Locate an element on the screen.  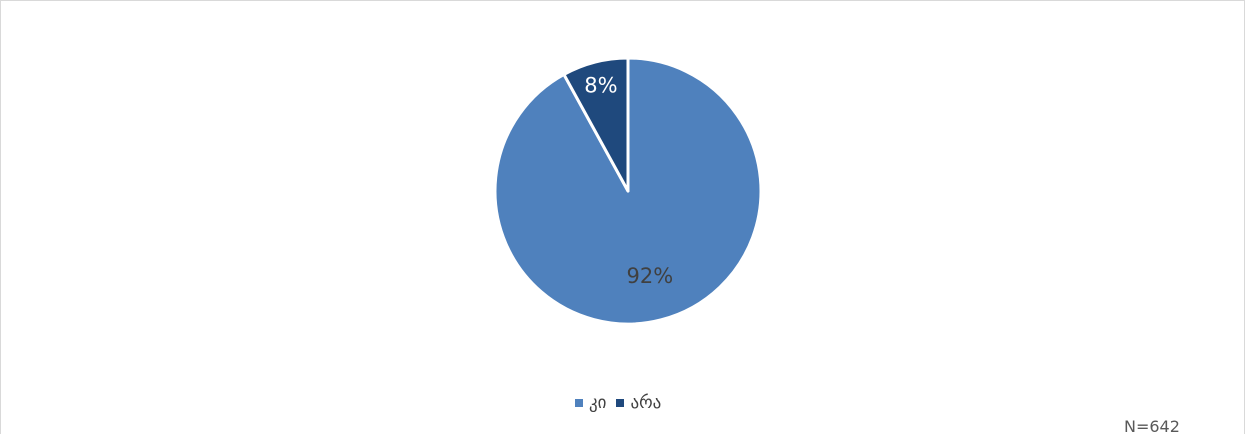
legend-item-no: არა is located at coordinates (638, 403).